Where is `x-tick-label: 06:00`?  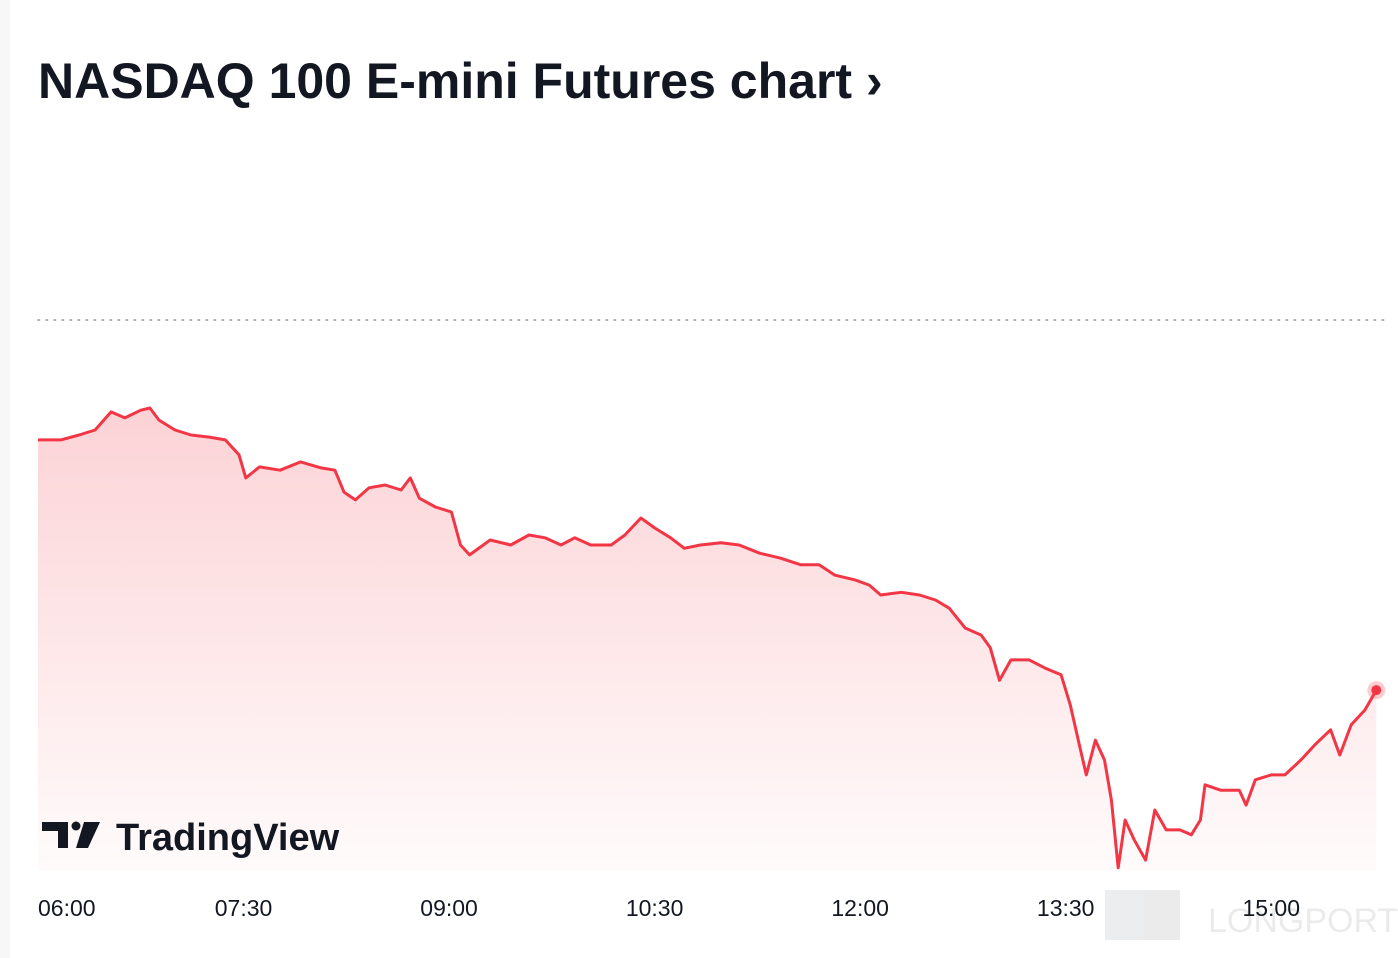 x-tick-label: 06:00 is located at coordinates (67, 908).